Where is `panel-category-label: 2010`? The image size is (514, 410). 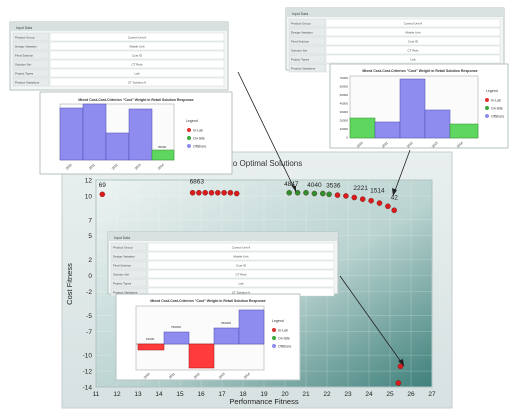
panel-category-label: 2010 is located at coordinates (147, 376).